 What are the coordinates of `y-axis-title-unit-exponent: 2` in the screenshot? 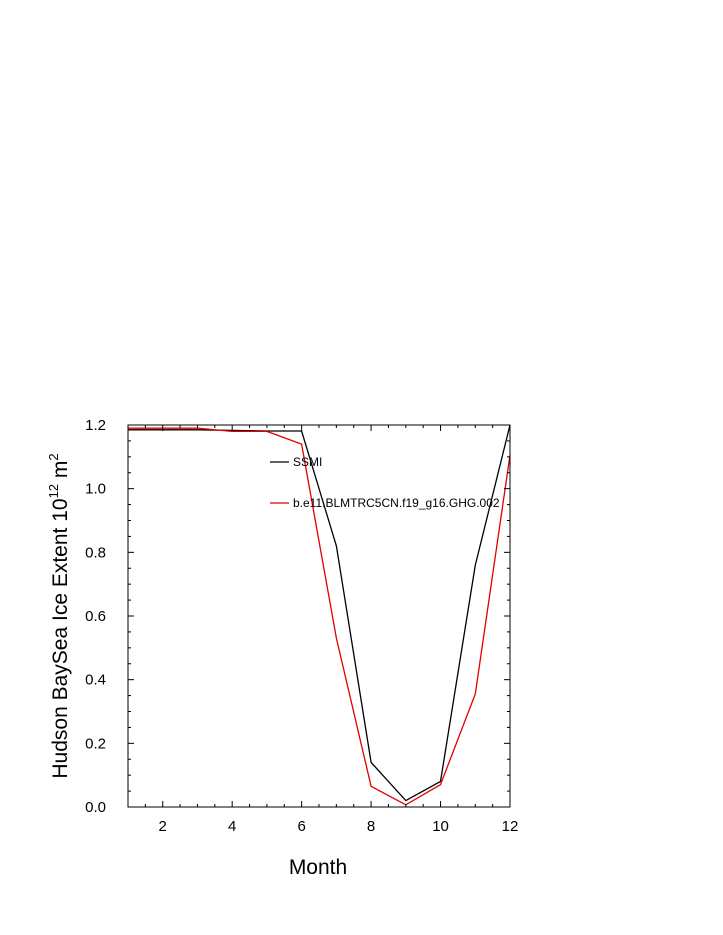 It's located at (53, 456).